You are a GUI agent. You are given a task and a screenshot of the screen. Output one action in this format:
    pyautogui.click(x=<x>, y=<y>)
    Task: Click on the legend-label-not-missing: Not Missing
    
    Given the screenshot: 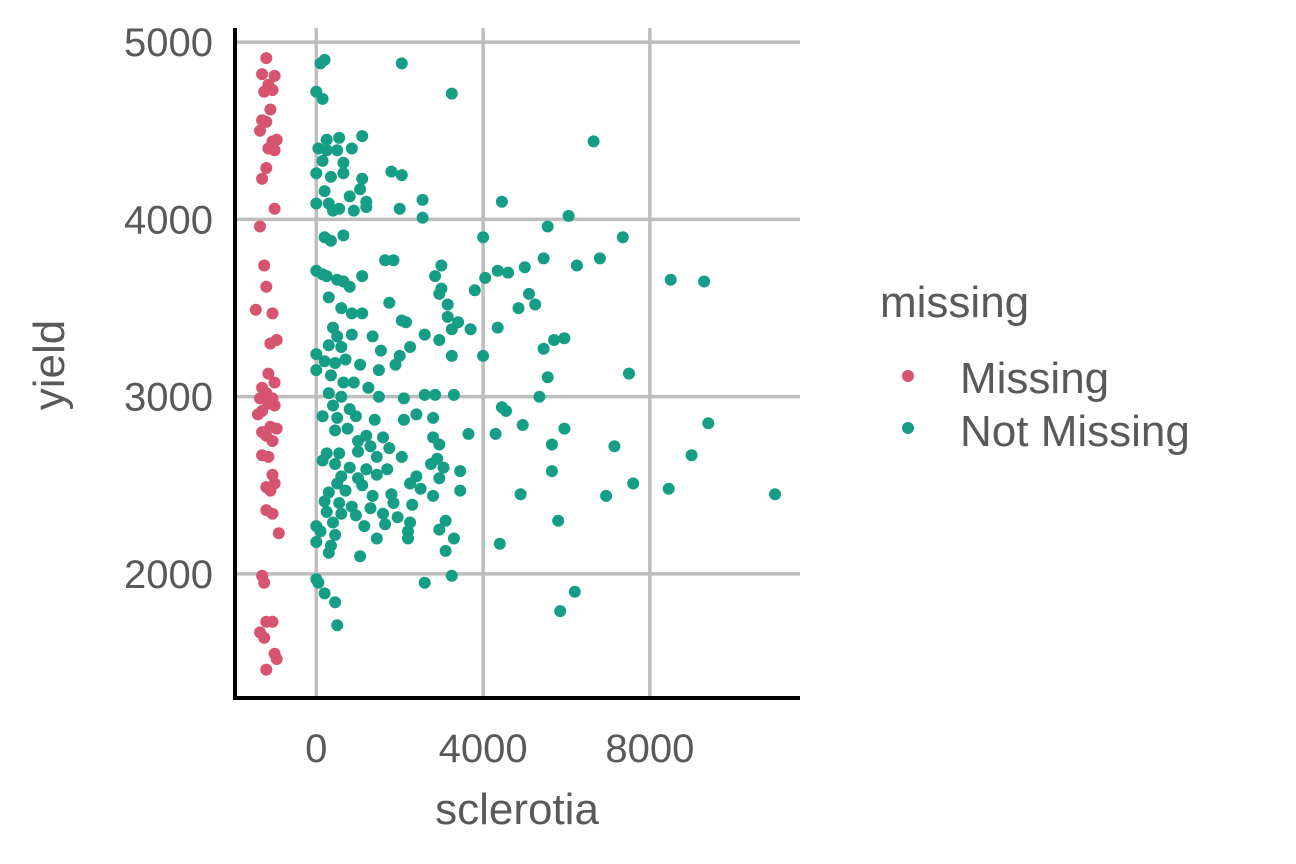 What is the action you would take?
    pyautogui.click(x=1075, y=431)
    